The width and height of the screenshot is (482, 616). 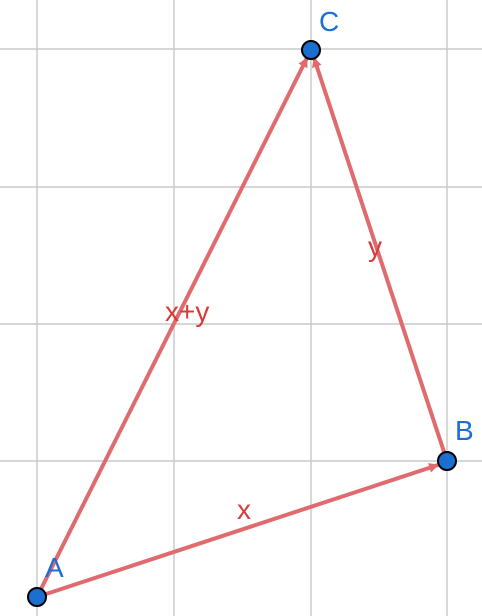 I want to click on vector-ac-label: x+y, so click(x=187, y=311).